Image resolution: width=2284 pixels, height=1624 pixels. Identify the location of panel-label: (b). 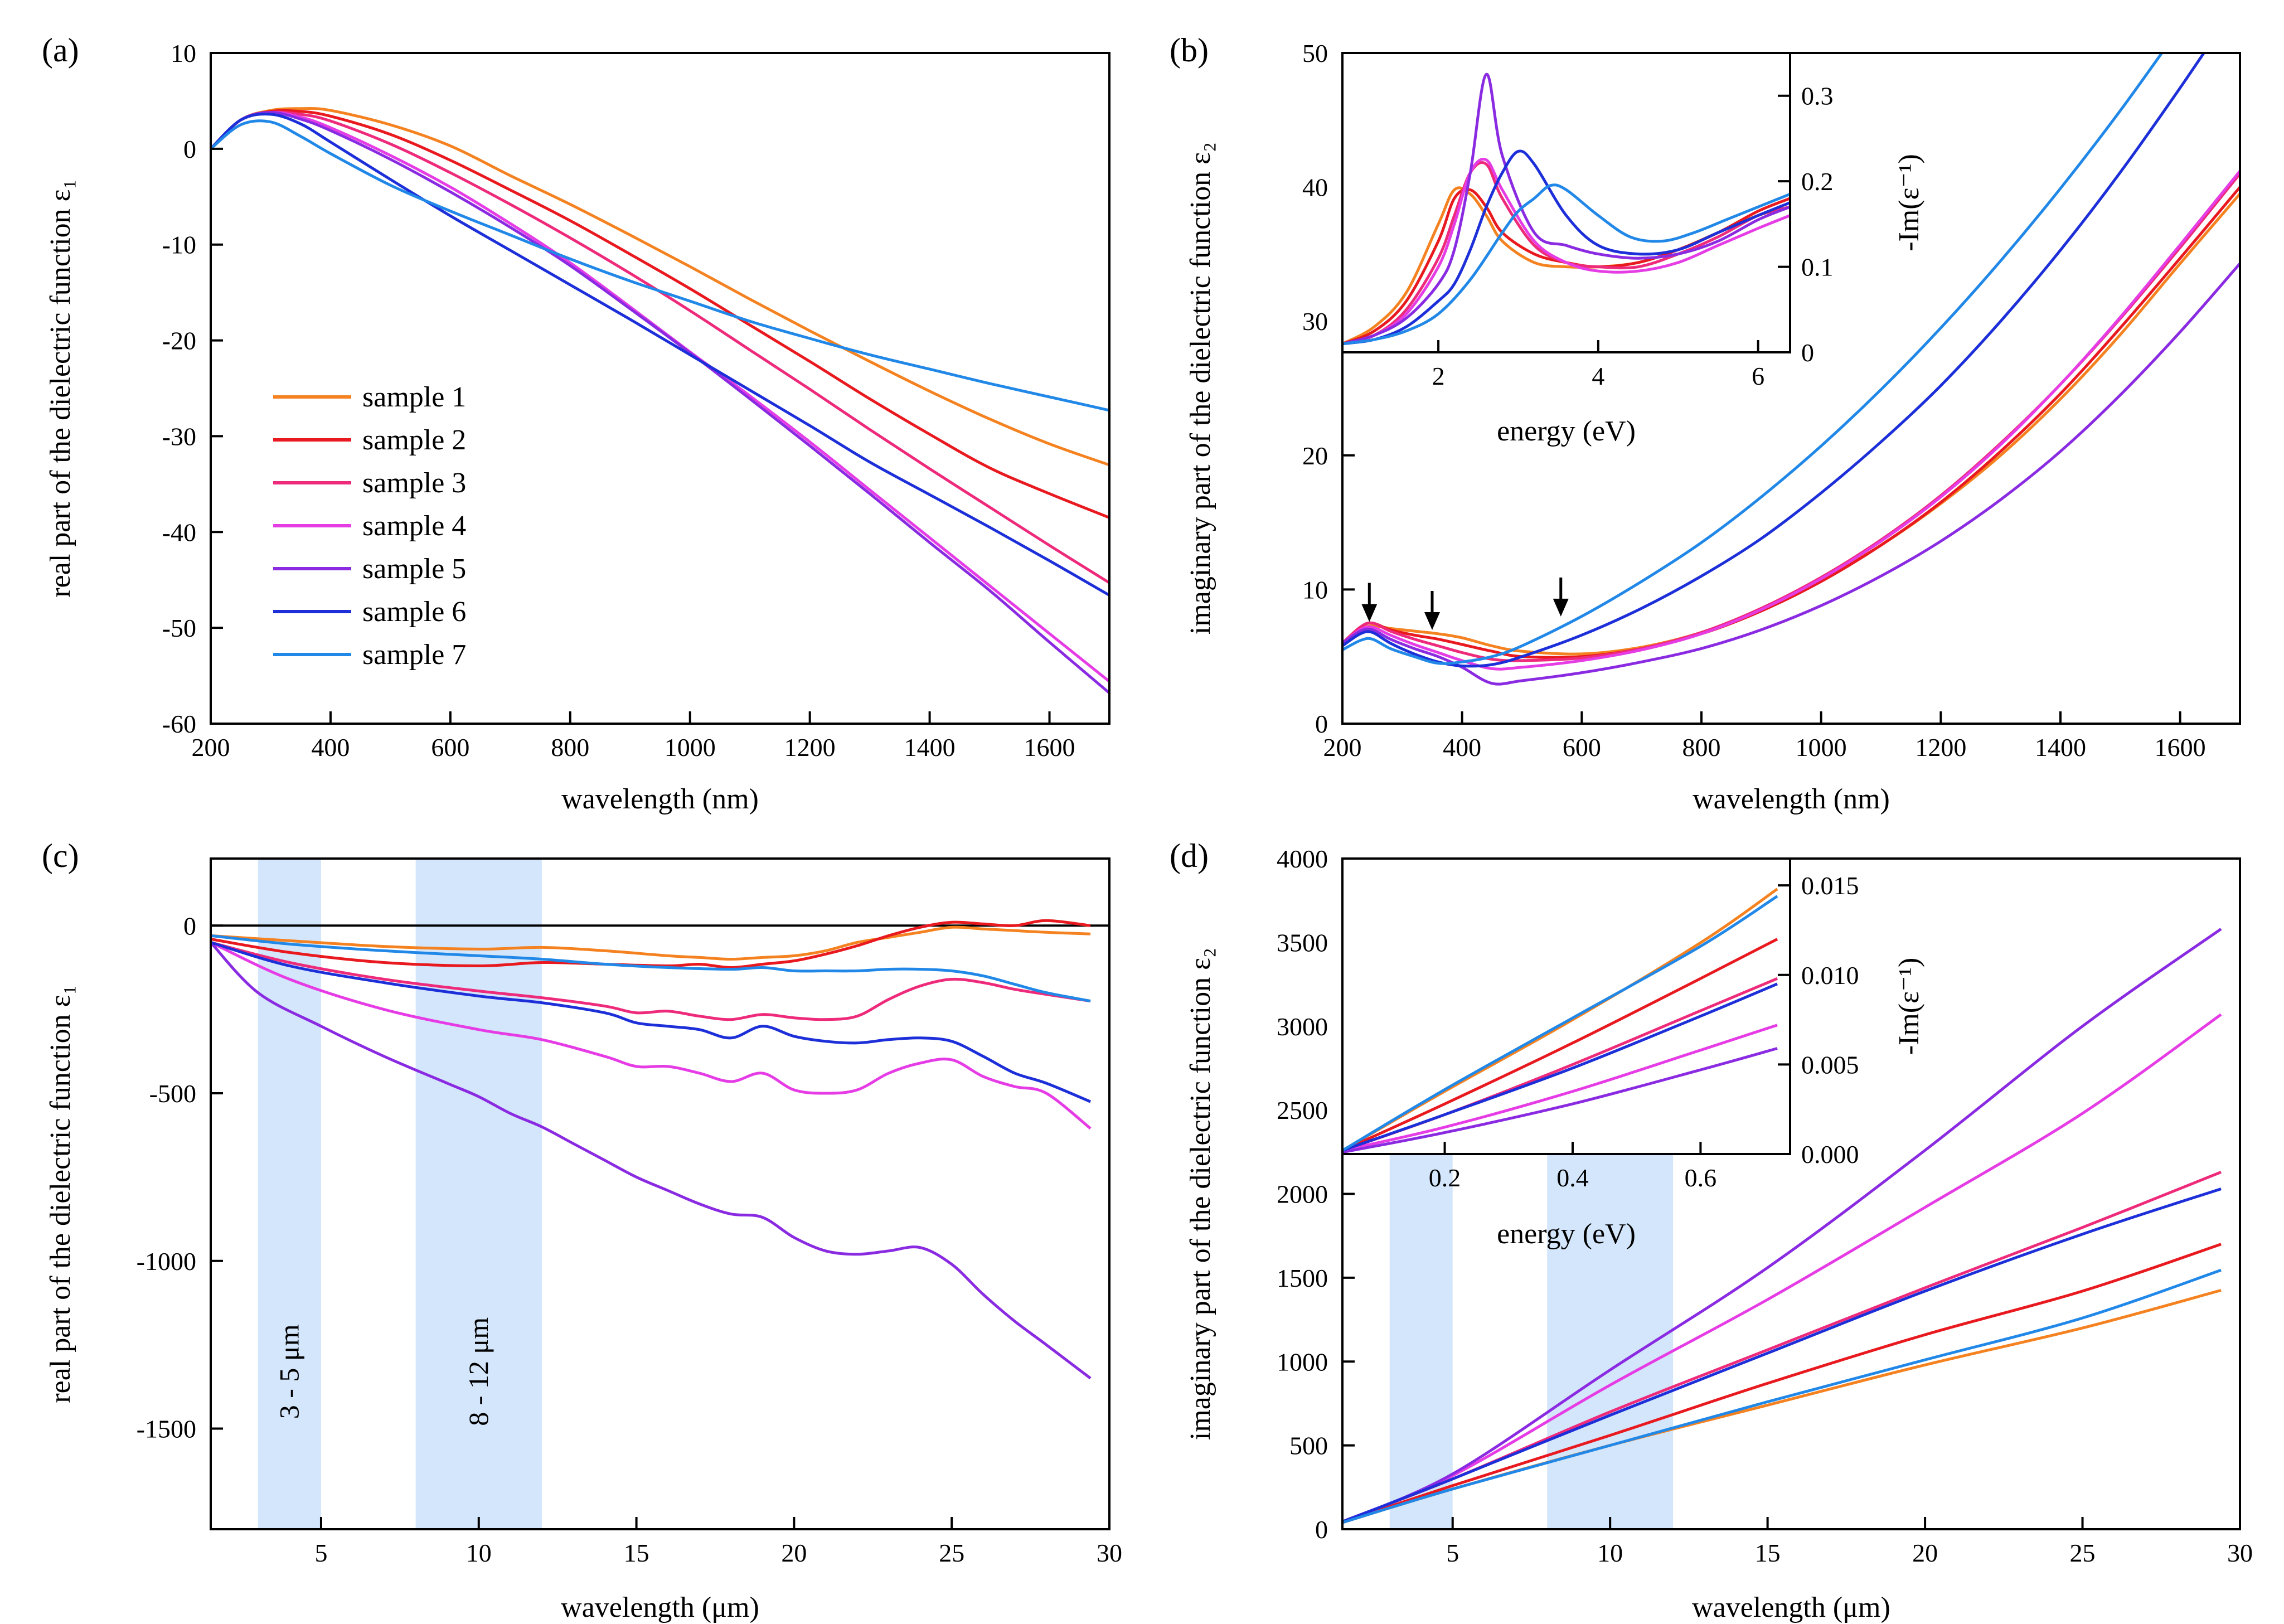
(1190, 51).